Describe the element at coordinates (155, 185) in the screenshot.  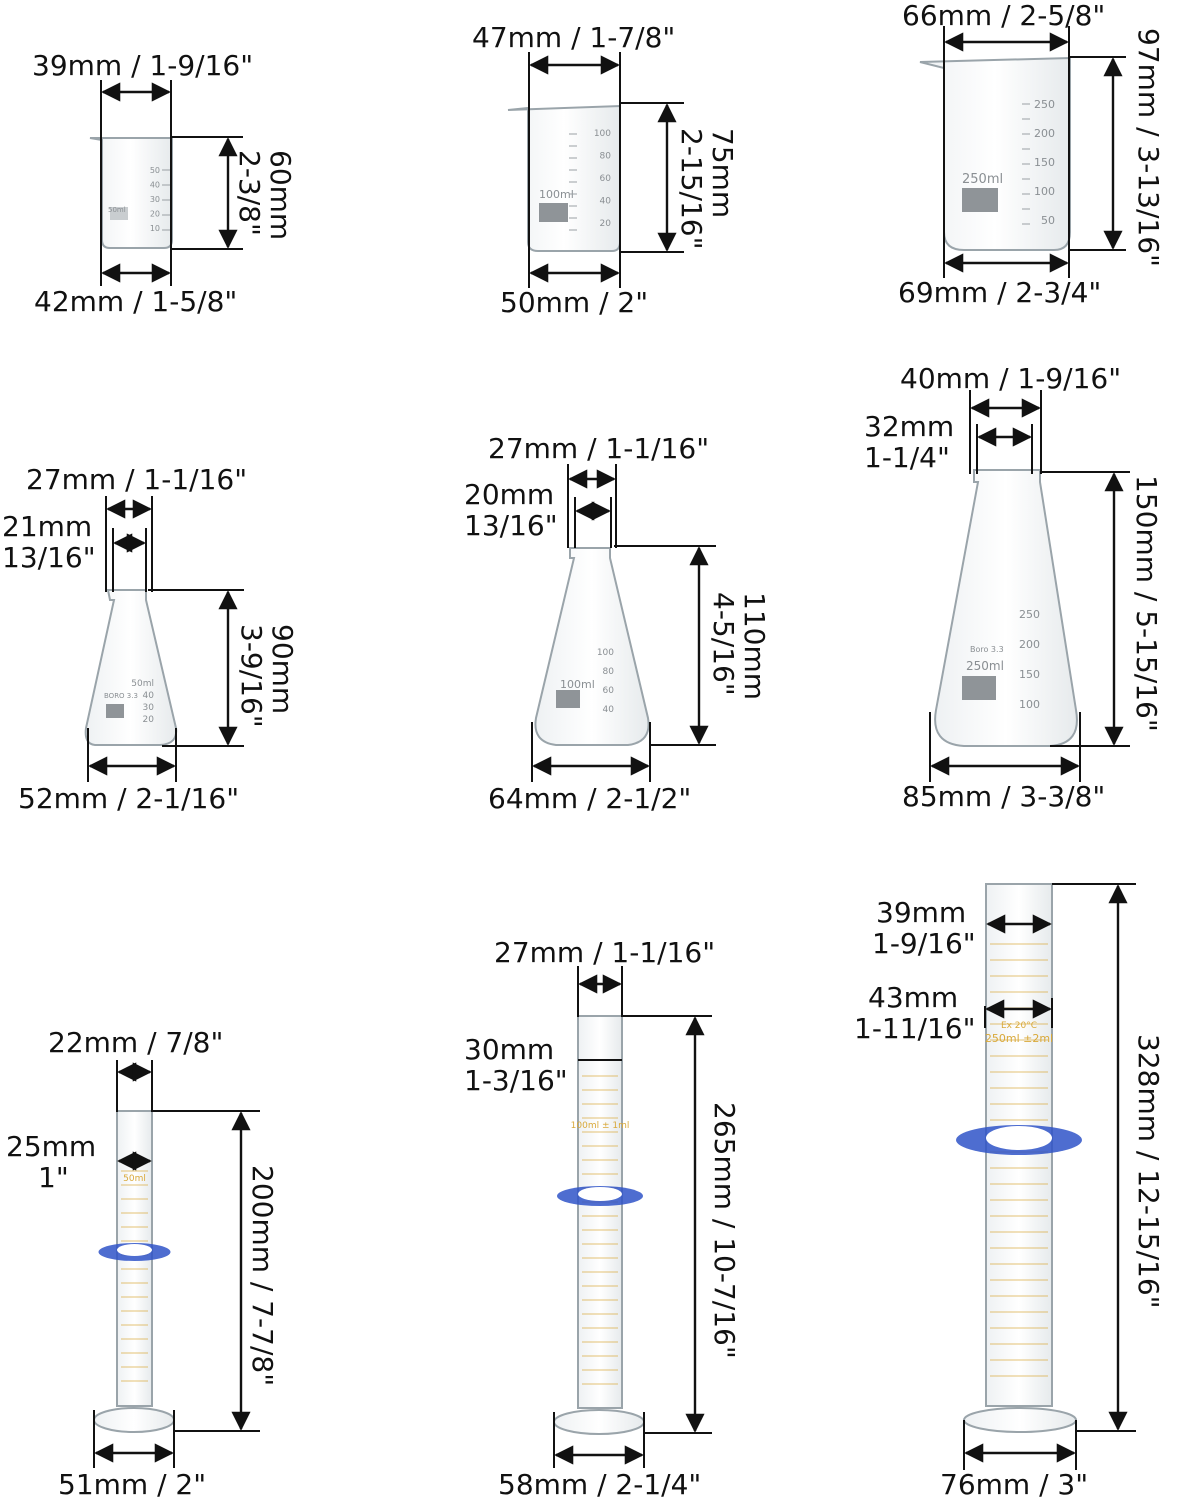
I see `beaker-50-mark: 40` at that location.